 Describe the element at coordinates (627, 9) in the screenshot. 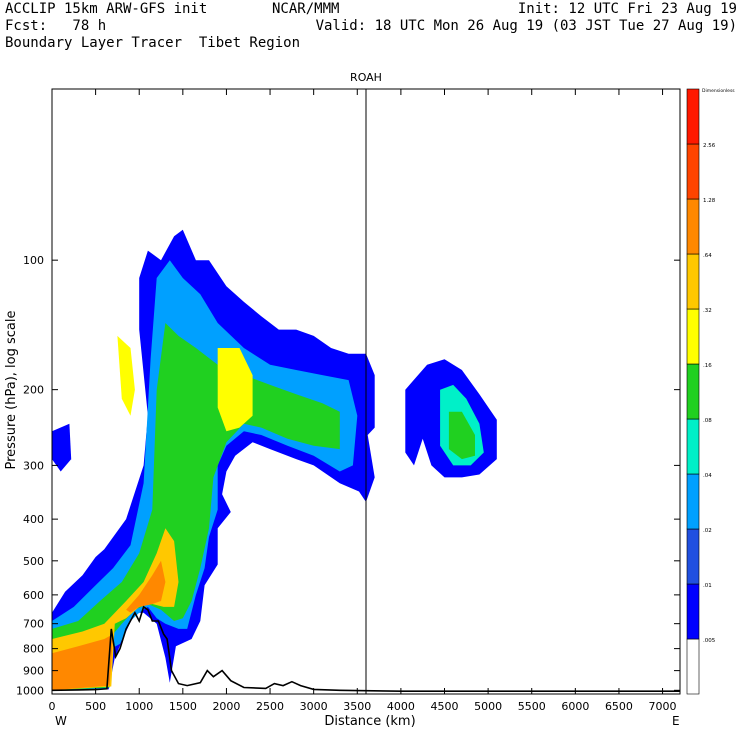

I see `header-right-line1: Init: 12 UTC Fri 23 Aug 19` at that location.